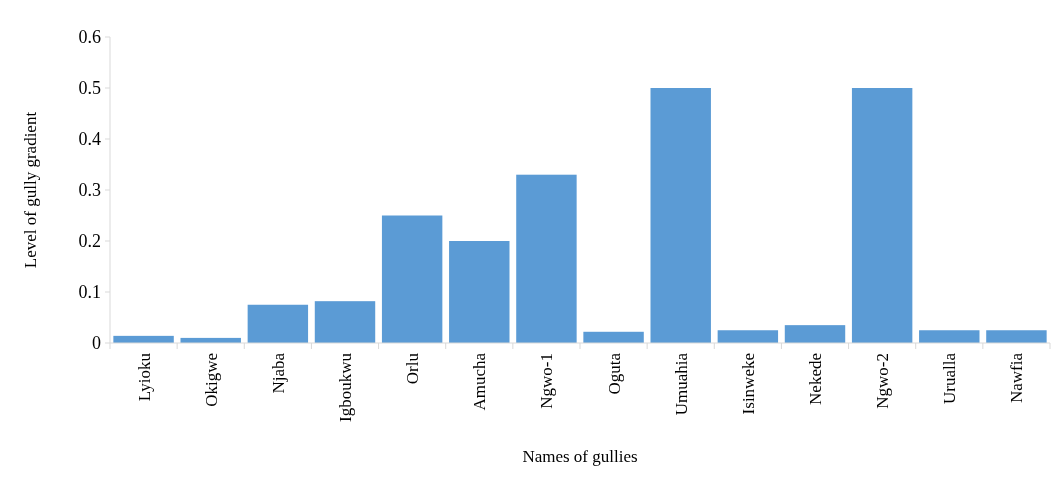  Describe the element at coordinates (211, 380) in the screenshot. I see `x-tick-label: Okigwe` at that location.